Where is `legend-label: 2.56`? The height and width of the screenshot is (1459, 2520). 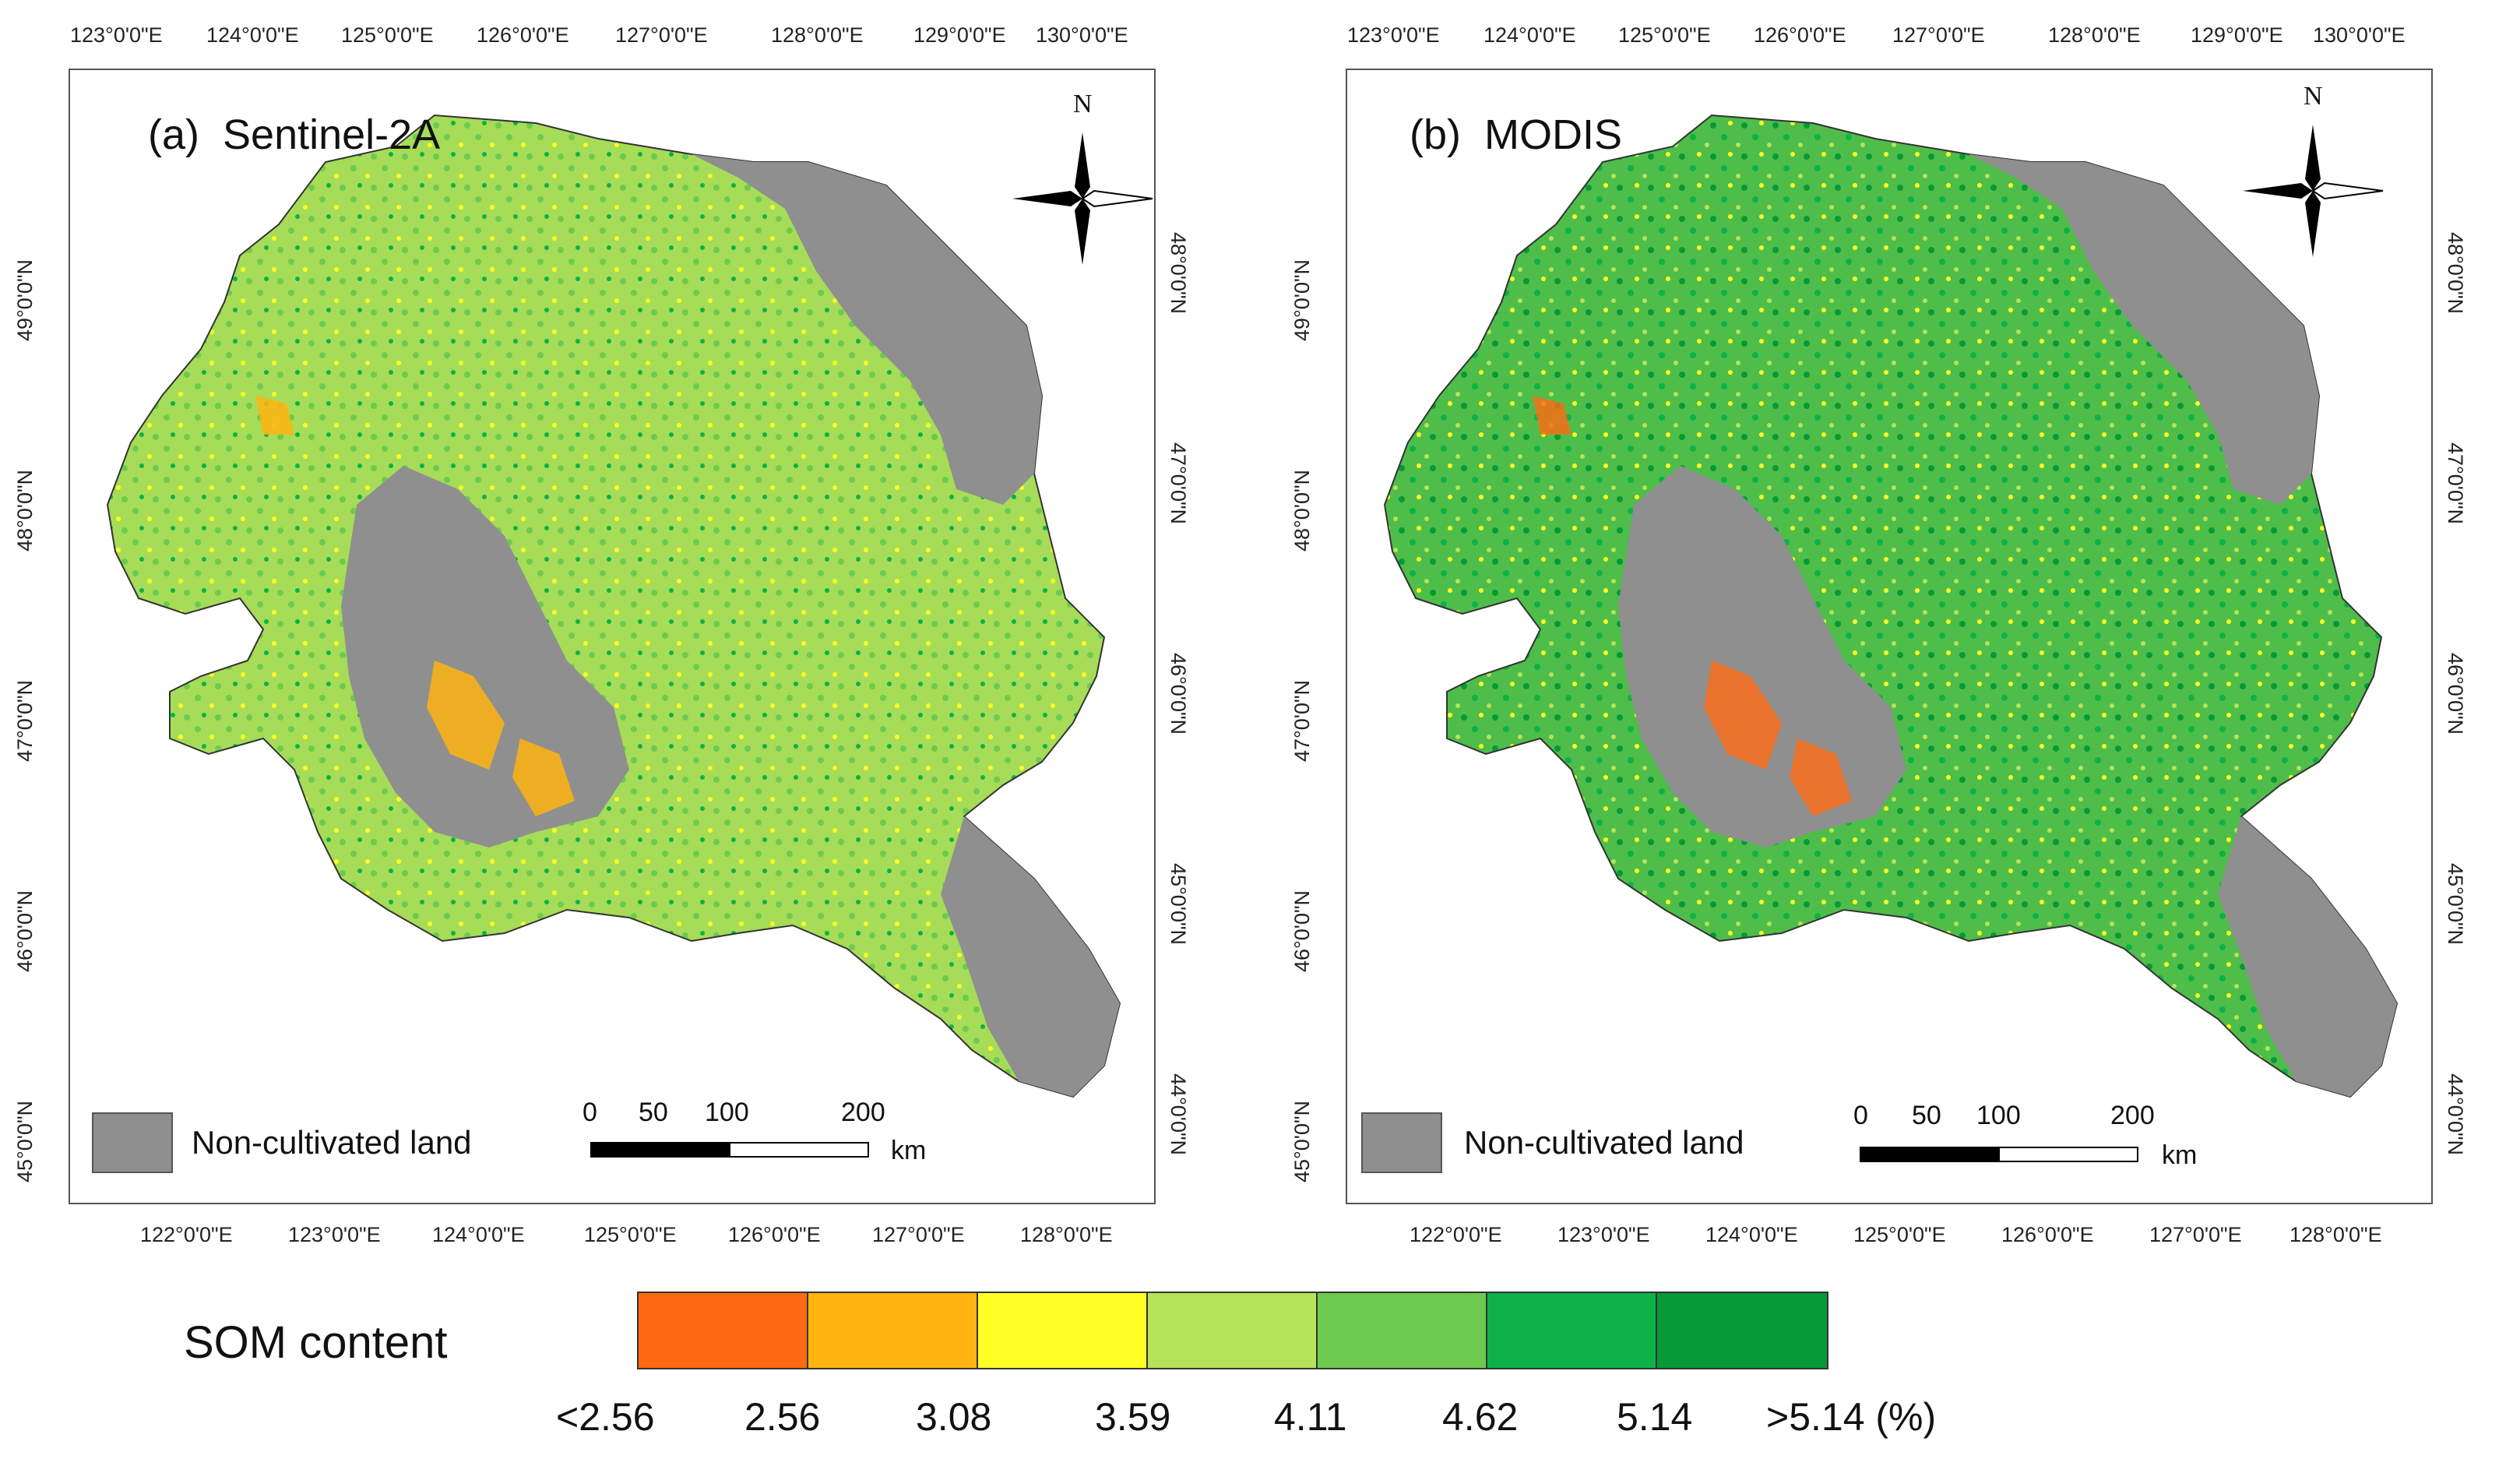
legend-label: 2.56 is located at coordinates (782, 1417).